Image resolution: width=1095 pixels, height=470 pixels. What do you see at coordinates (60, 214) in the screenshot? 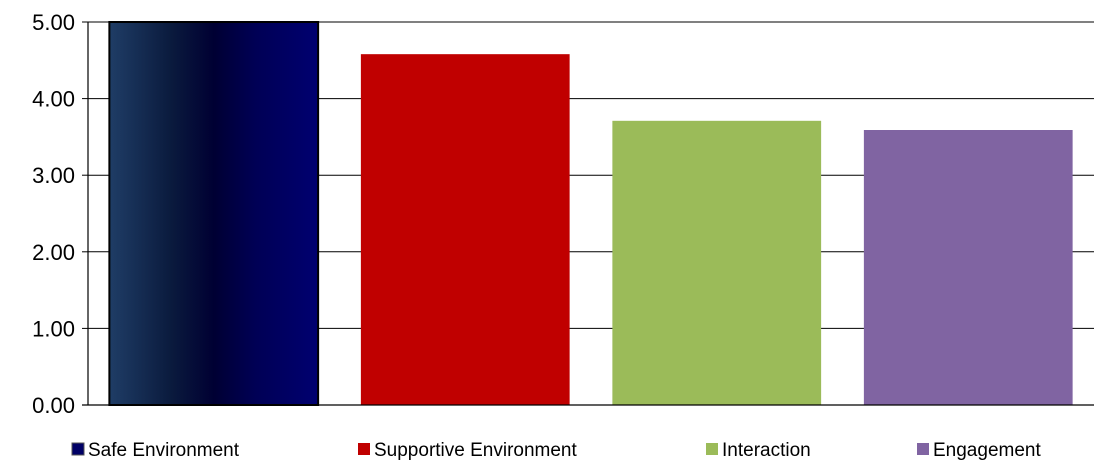
I see `y-axis-ticks: 0.00 1.00 2.00 3.00 4.00 5.00` at bounding box center [60, 214].